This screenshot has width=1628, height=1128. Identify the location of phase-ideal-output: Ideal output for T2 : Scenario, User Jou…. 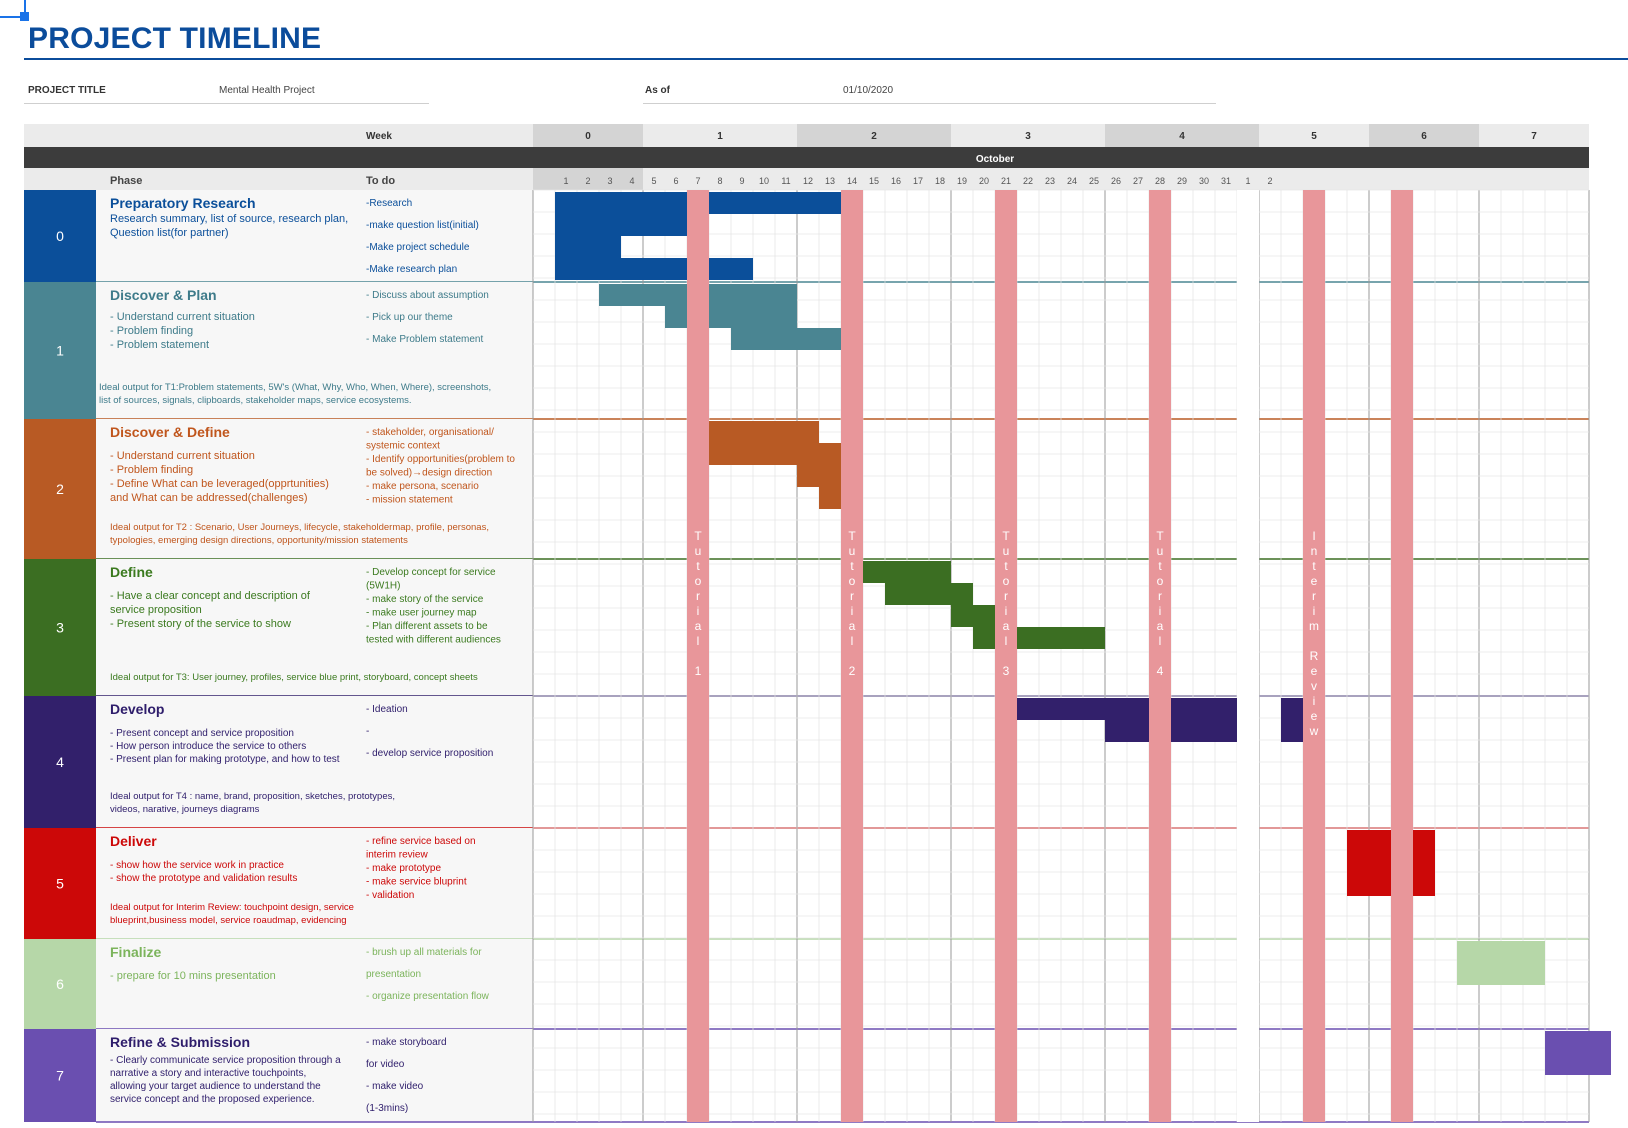
(299, 527).